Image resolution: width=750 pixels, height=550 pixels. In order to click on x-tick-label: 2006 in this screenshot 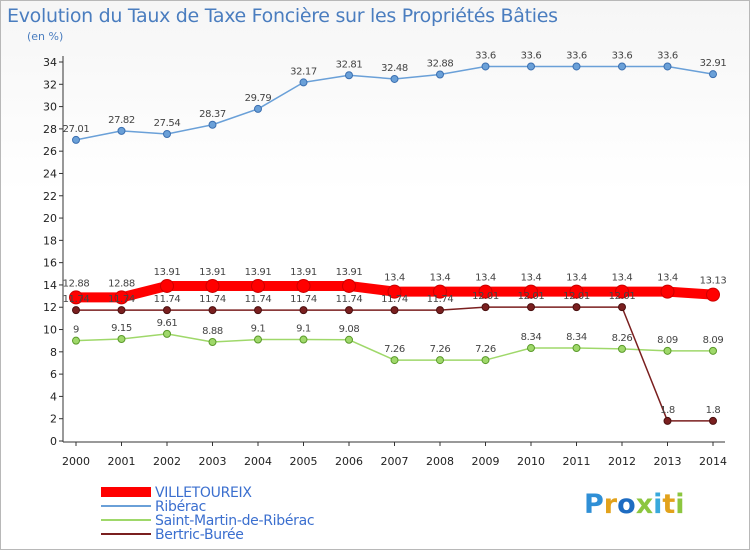, I will do `click(349, 461)`.